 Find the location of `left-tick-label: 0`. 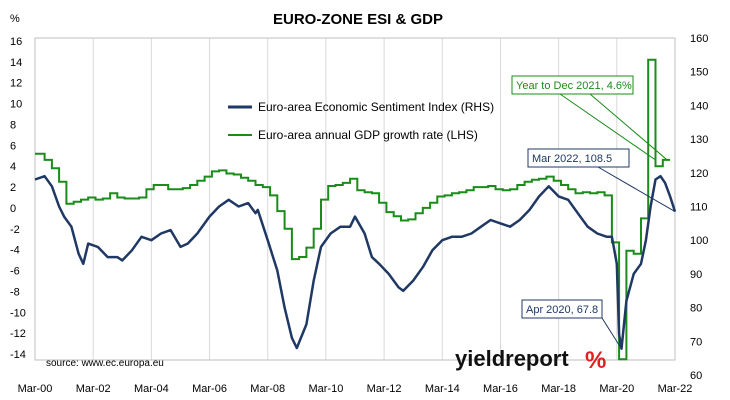

left-tick-label: 0 is located at coordinates (13, 209).